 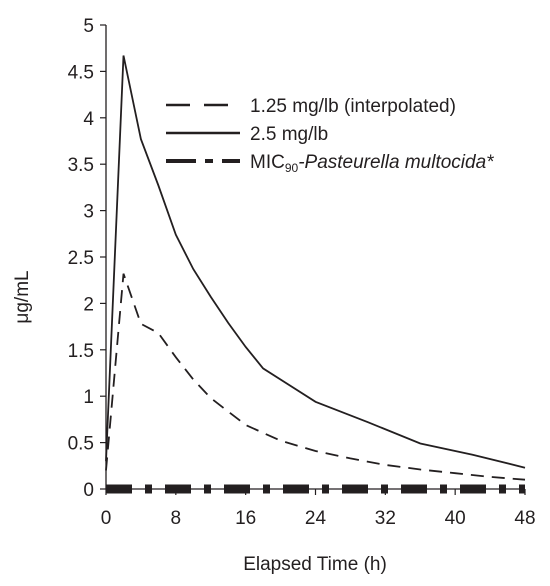 I want to click on y-tick-label: 4, so click(x=88, y=119).